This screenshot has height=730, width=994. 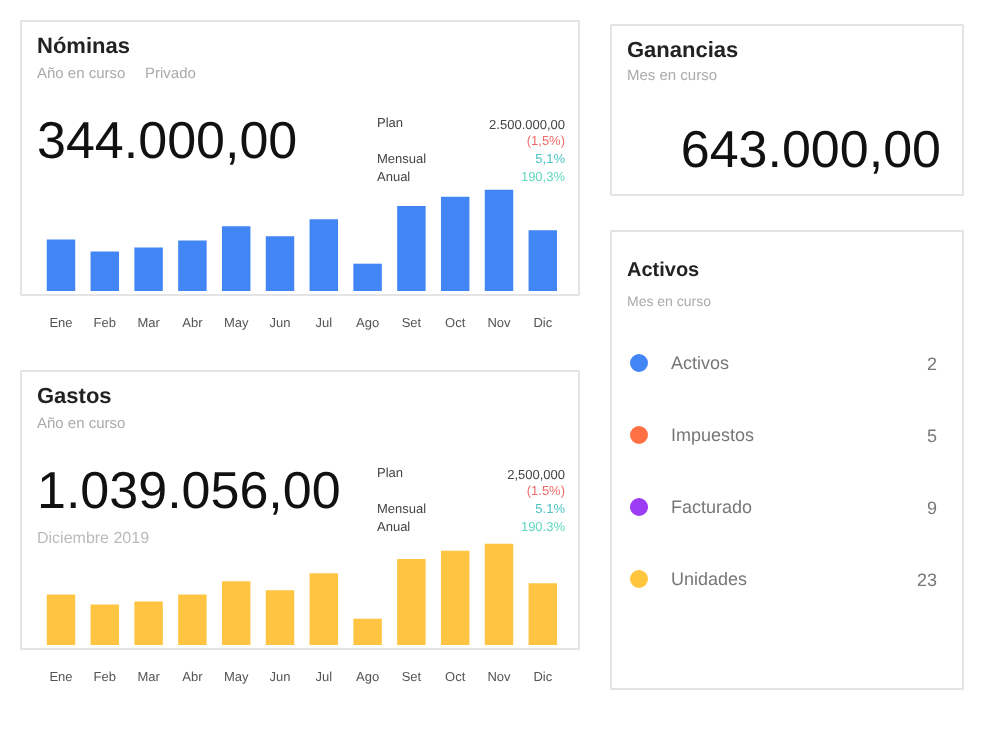 I want to click on text: Activos, so click(x=664, y=271).